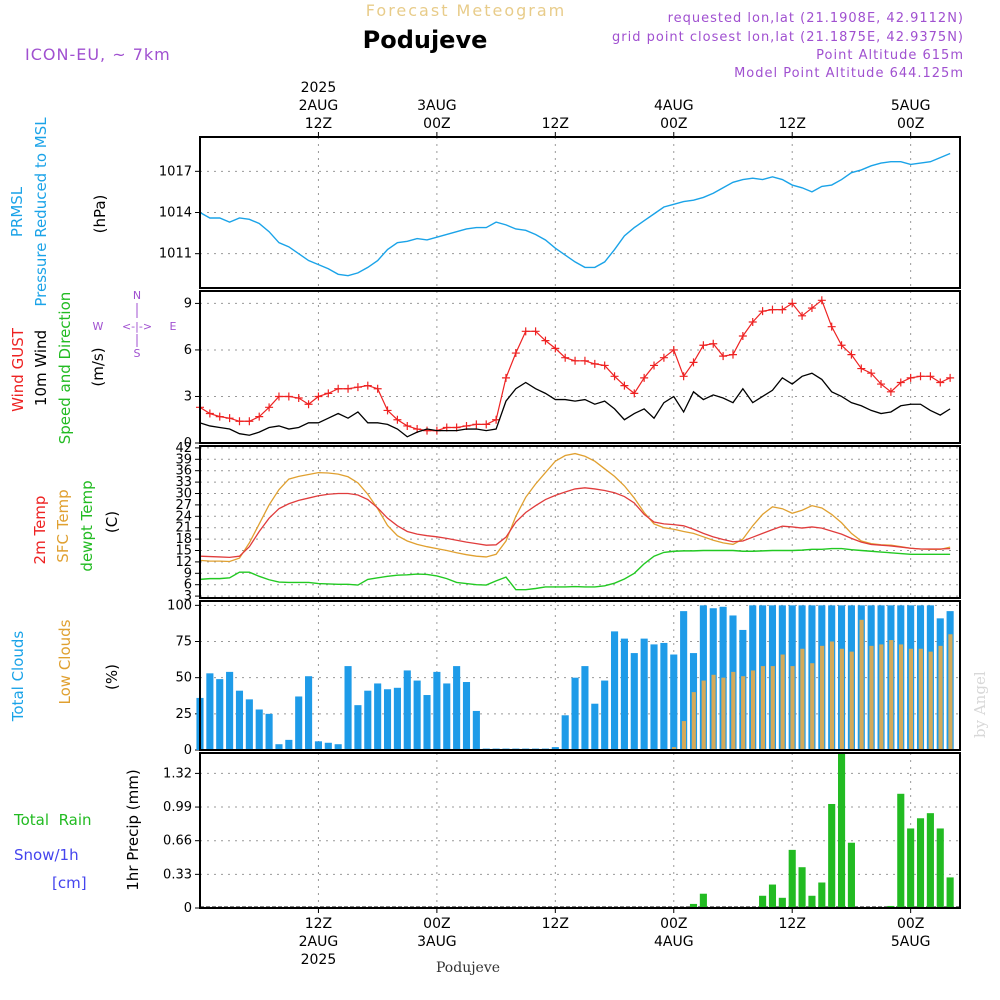  What do you see at coordinates (173, 326) in the screenshot?
I see `compass-e: E` at bounding box center [173, 326].